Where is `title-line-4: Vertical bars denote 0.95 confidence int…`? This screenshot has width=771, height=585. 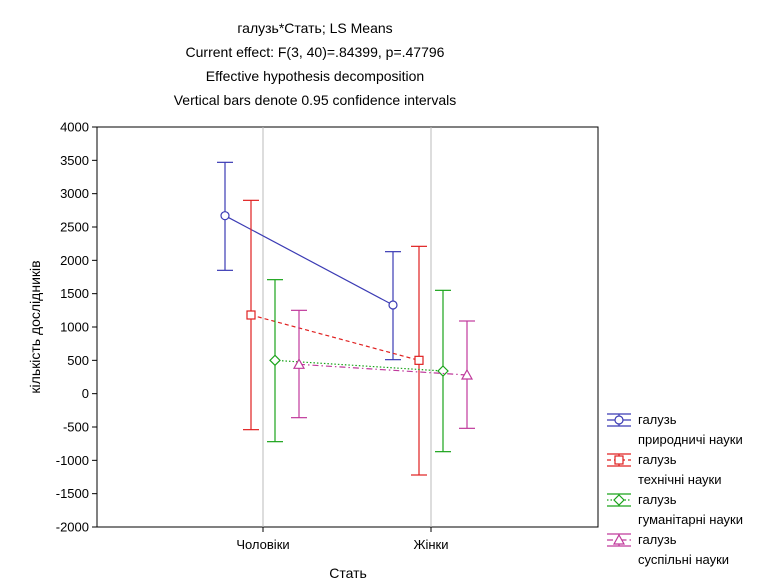
title-line-4: Vertical bars denote 0.95 confidence int… is located at coordinates (315, 100).